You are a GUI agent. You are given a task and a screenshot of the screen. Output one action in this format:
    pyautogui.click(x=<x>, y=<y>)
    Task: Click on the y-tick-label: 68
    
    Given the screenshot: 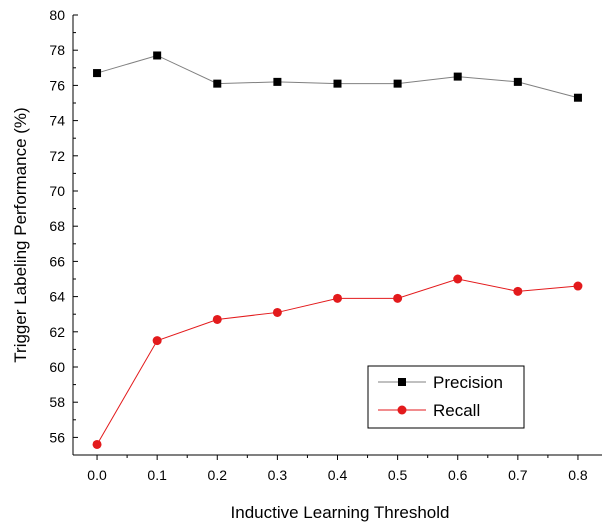 What is the action you would take?
    pyautogui.click(x=57, y=226)
    